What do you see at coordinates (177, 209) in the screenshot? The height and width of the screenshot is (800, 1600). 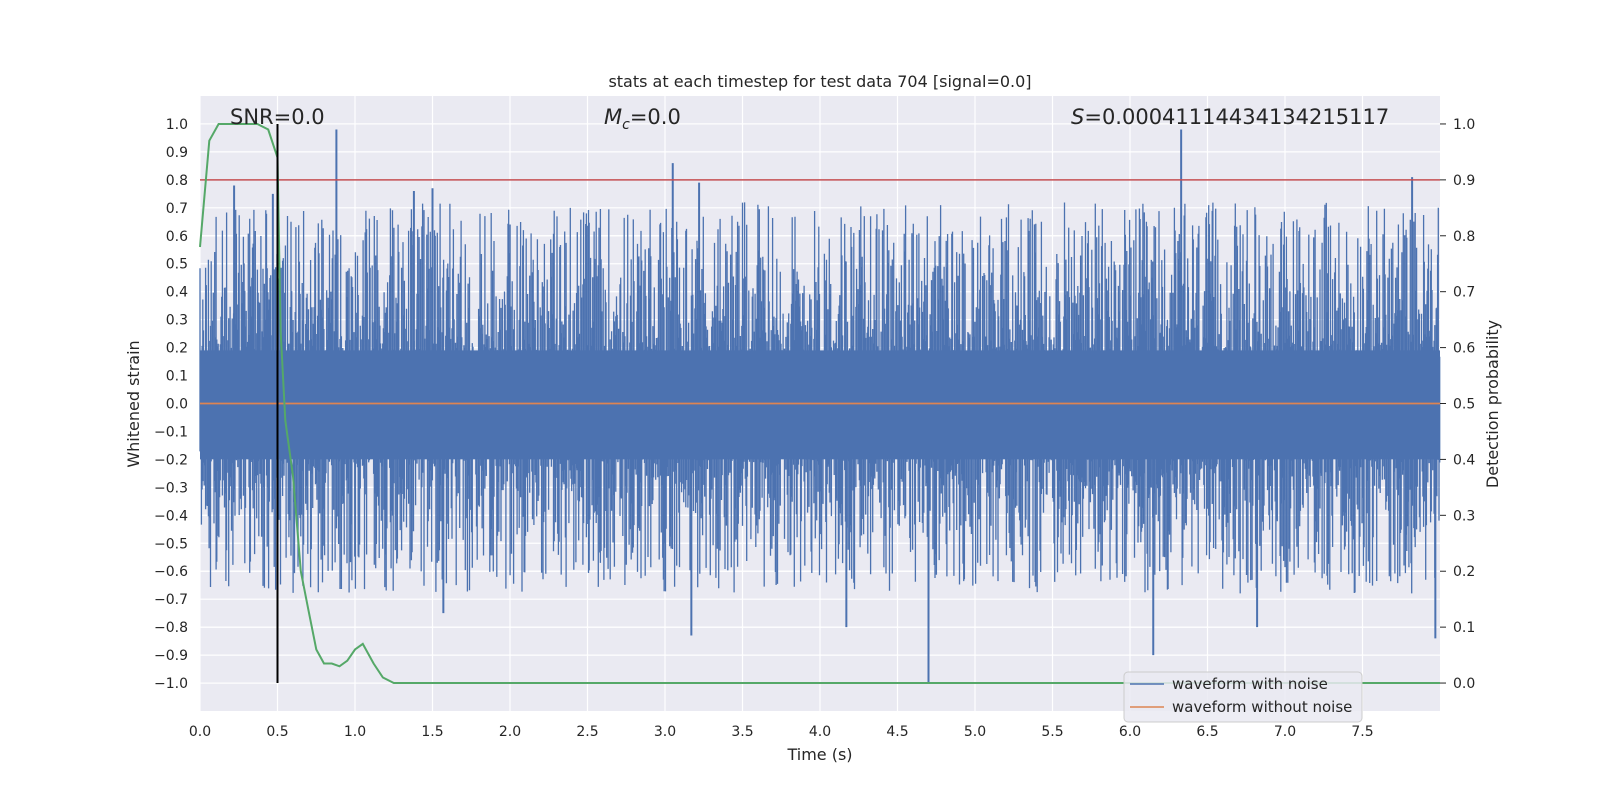 I see `y-tick-label: 0.7` at bounding box center [177, 209].